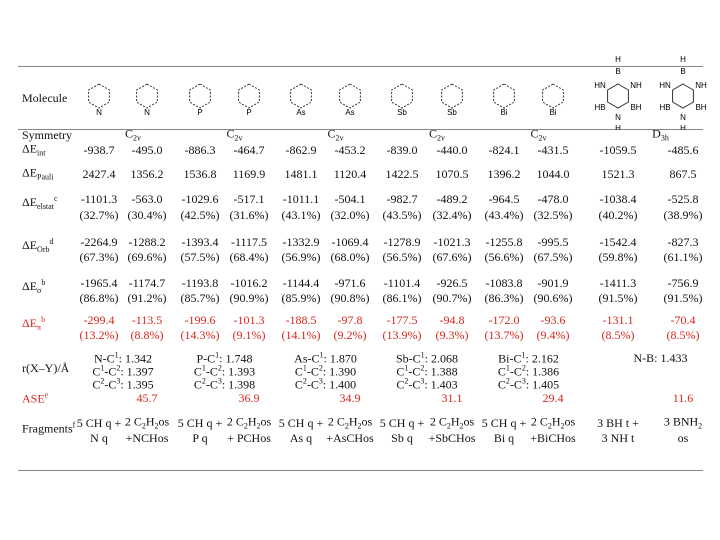 The image size is (720, 540). I want to click on energy-value: -824.1, so click(504, 150).